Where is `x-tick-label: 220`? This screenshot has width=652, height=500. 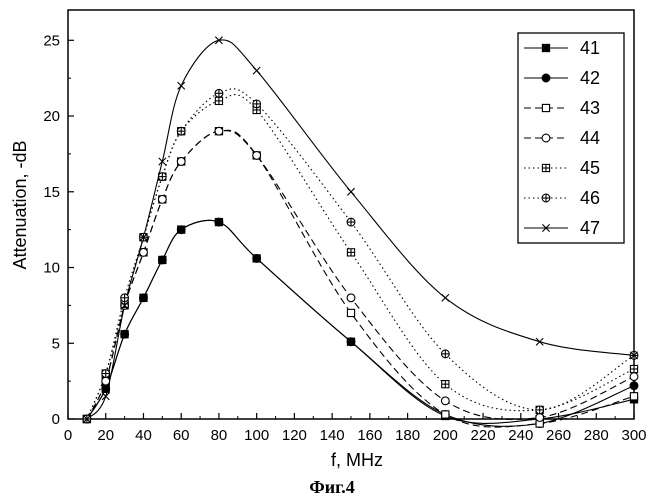 x-tick-label: 220 is located at coordinates (483, 435).